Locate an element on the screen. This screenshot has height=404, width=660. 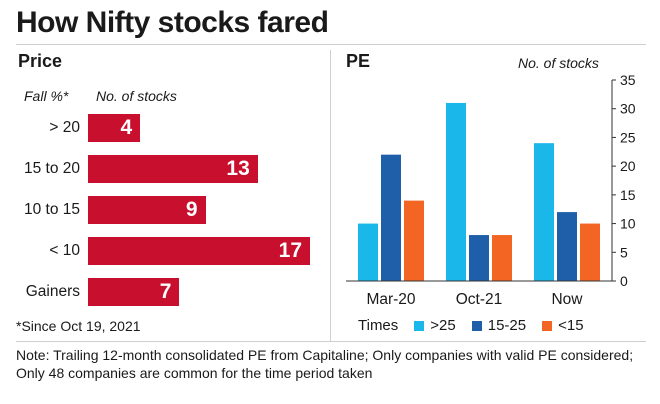
page-title: How Nifty stocks fared is located at coordinates (172, 22).